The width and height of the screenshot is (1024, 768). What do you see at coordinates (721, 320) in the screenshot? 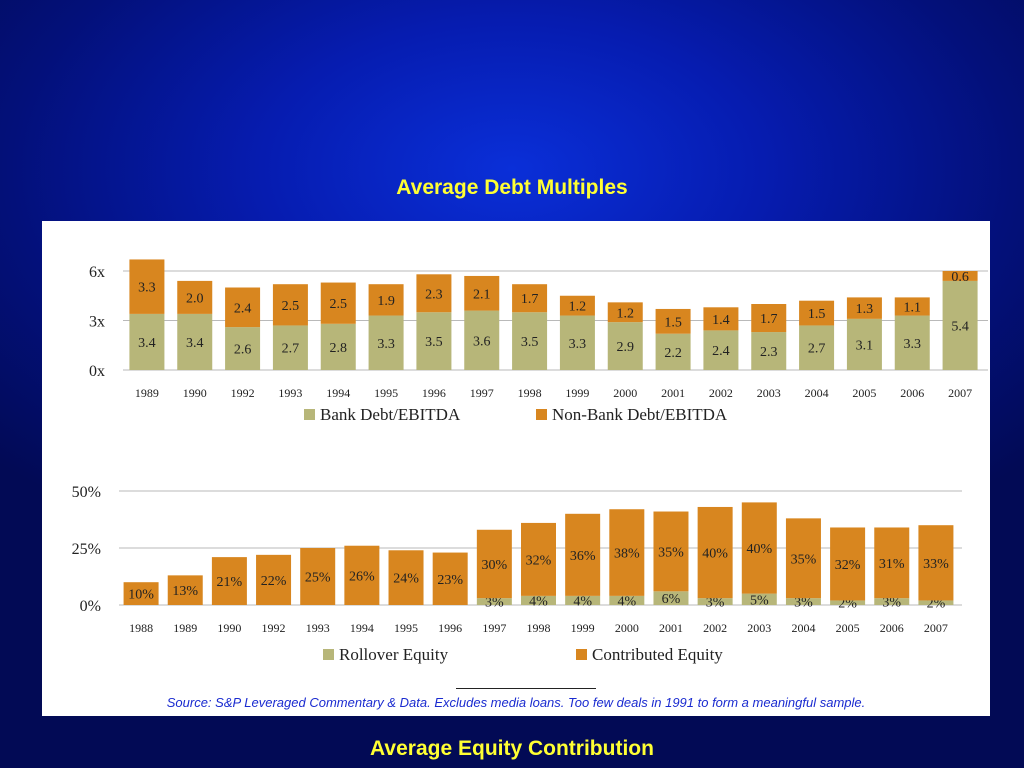
I see `data-label: 1.4` at bounding box center [721, 320].